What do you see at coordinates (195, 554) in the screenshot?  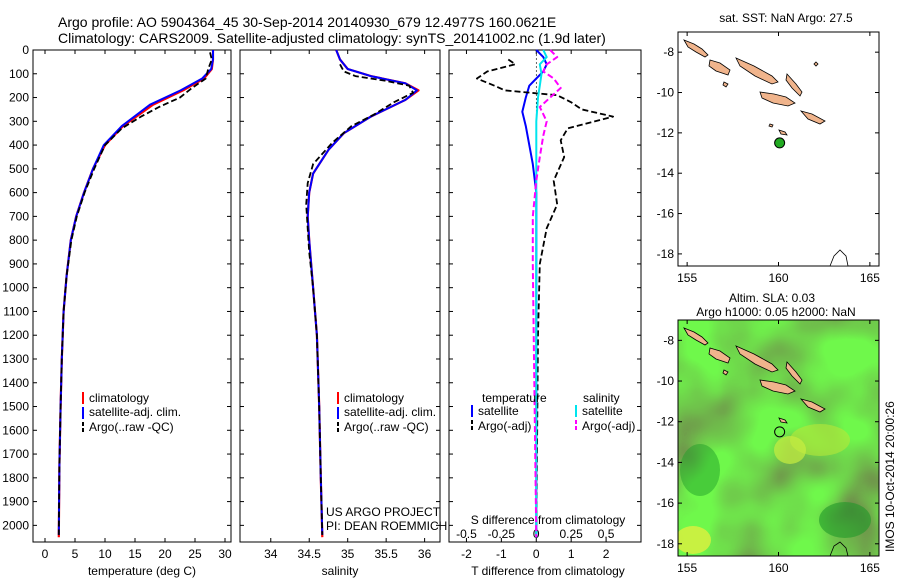 I see `x-tick-label: 25` at bounding box center [195, 554].